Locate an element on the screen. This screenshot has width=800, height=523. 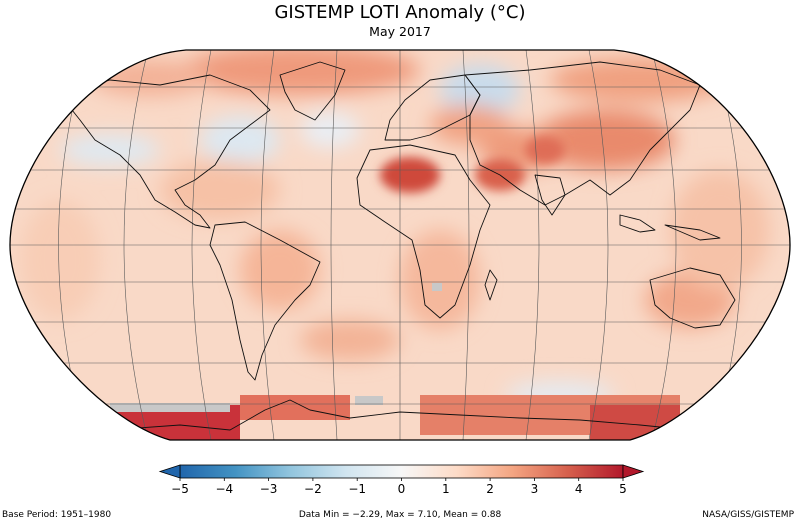
colorbar-tick-label: 5 is located at coordinates (623, 489).